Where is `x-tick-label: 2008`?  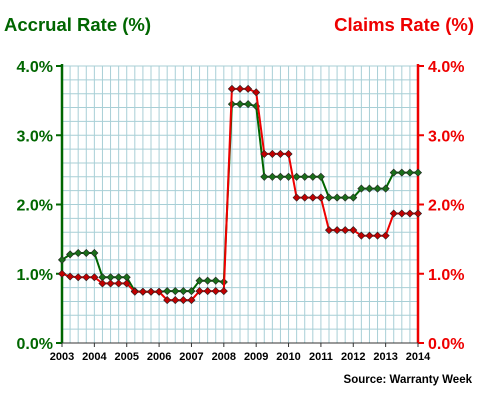
x-tick-label: 2008 is located at coordinates (224, 357).